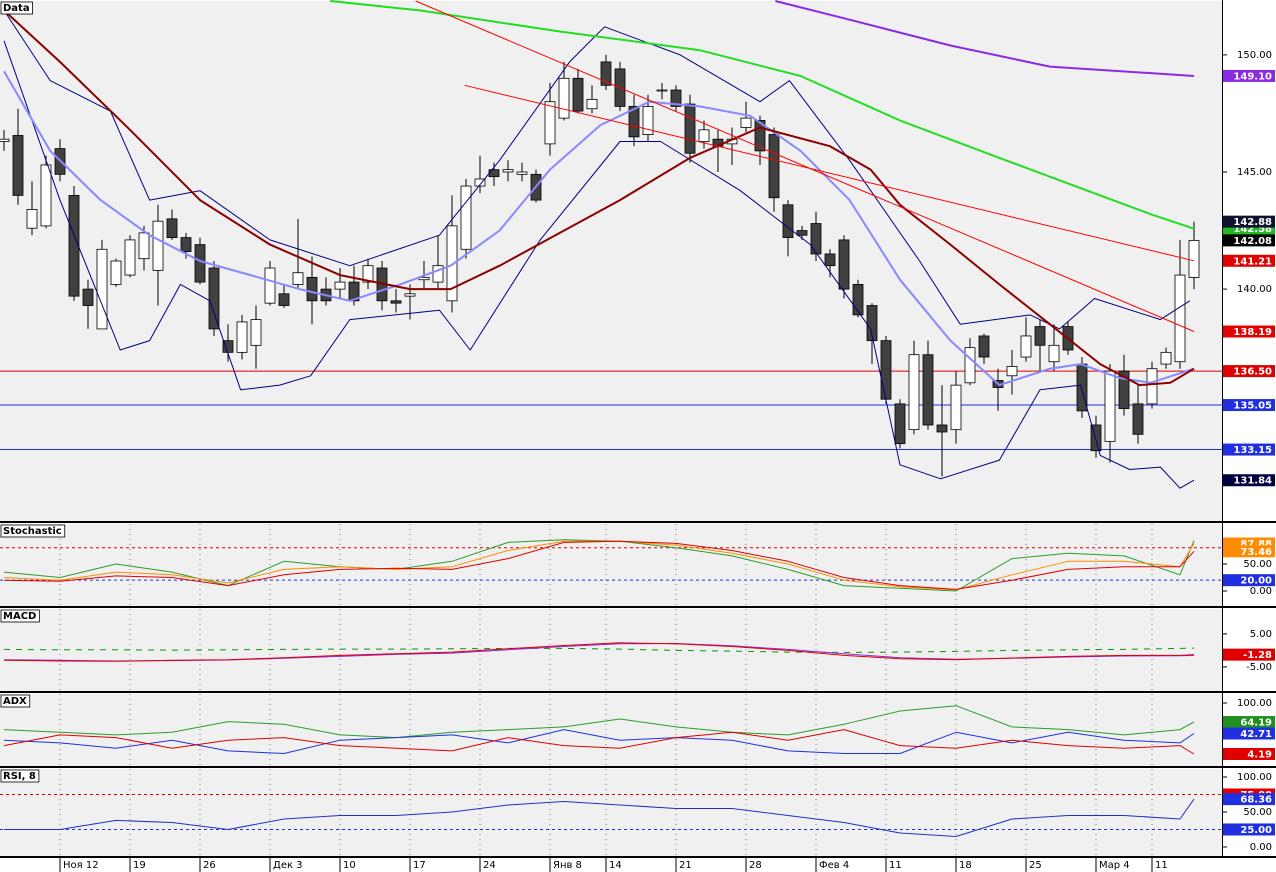  I want to click on panel-title: ADX, so click(15, 701).